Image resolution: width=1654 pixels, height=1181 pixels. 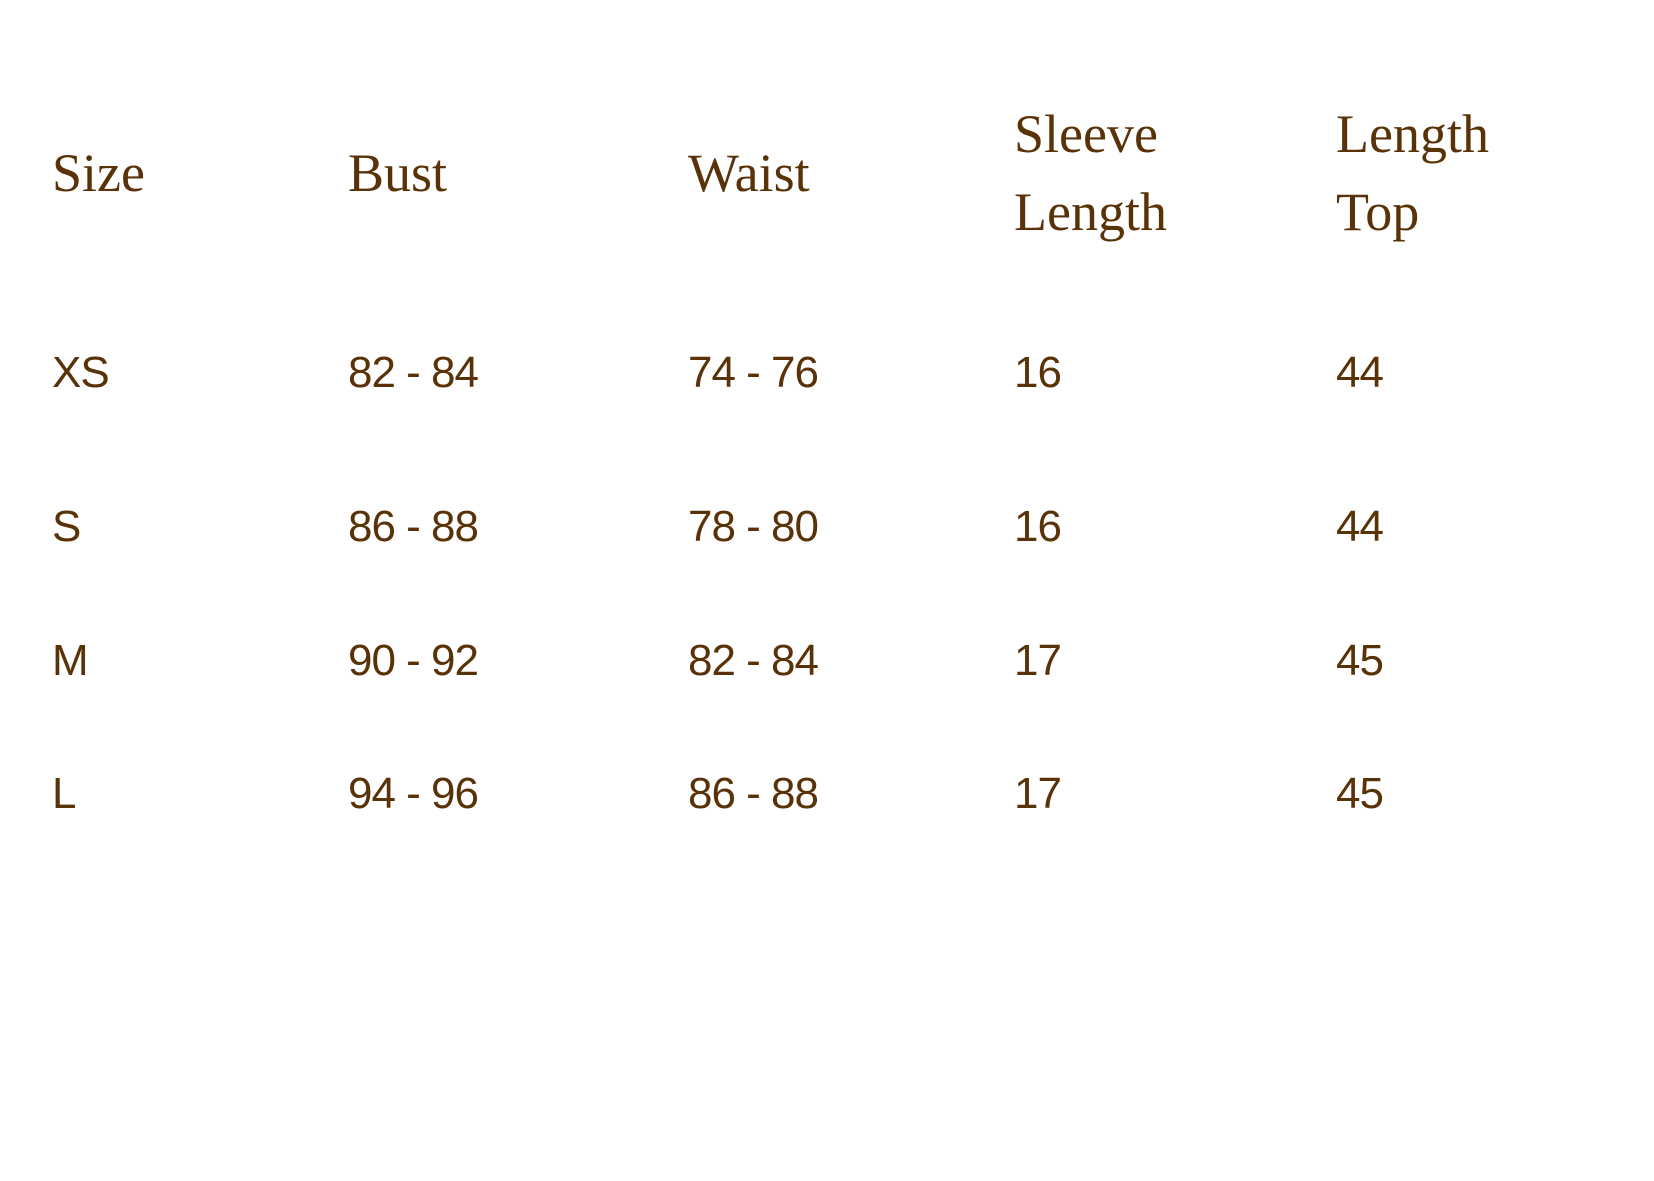 What do you see at coordinates (81, 372) in the screenshot?
I see `cell-size: XS` at bounding box center [81, 372].